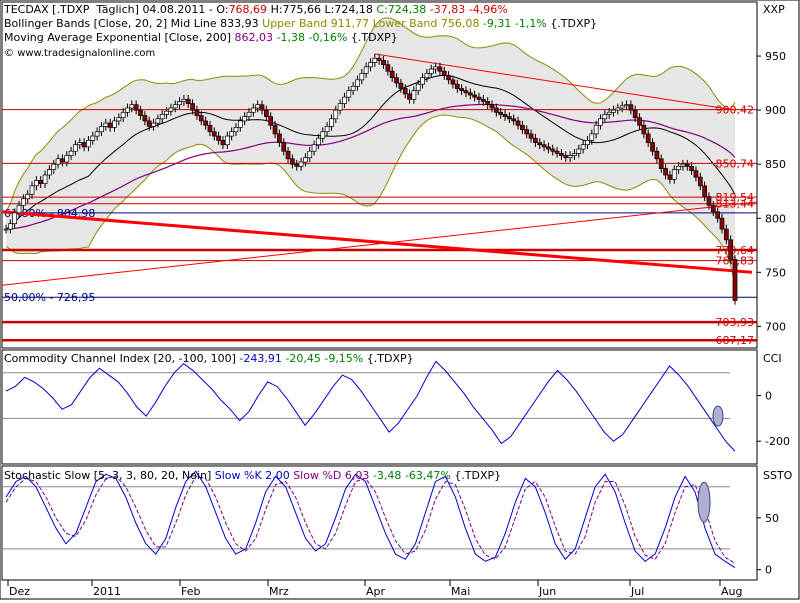  What do you see at coordinates (254, 37) in the screenshot?
I see `ema-value: 862,03` at bounding box center [254, 37].